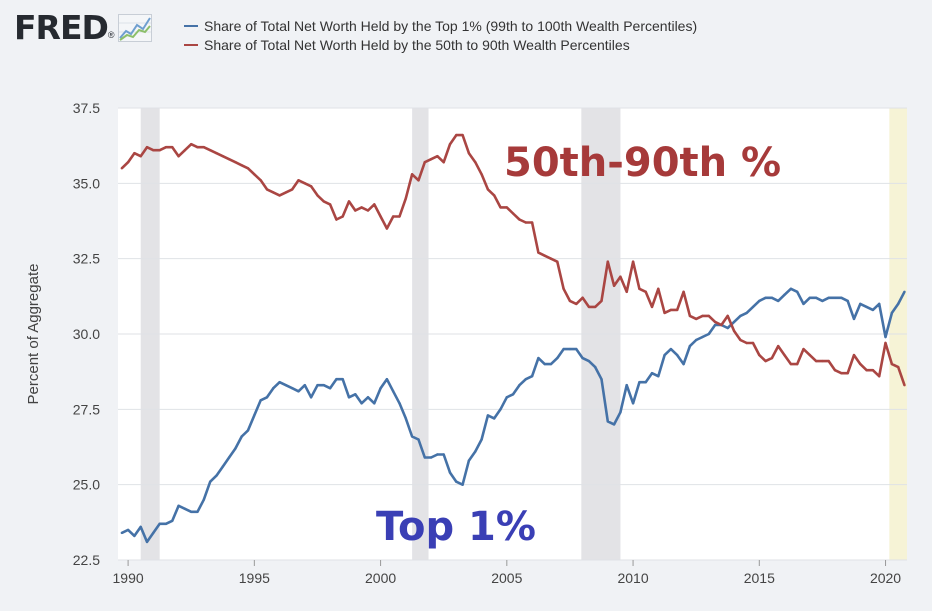  What do you see at coordinates (134, 28) in the screenshot?
I see `line-graph-icon` at bounding box center [134, 28].